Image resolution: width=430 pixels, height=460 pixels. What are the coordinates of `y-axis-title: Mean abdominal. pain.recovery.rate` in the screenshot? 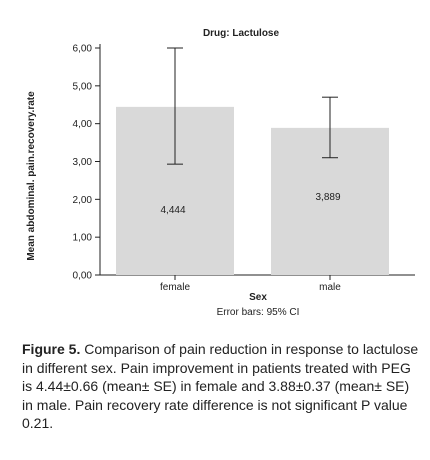 It's located at (31, 176).